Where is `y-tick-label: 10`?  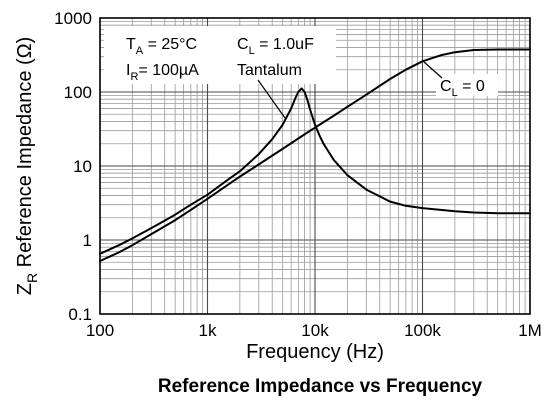
y-tick-label: 10 is located at coordinates (82, 166).